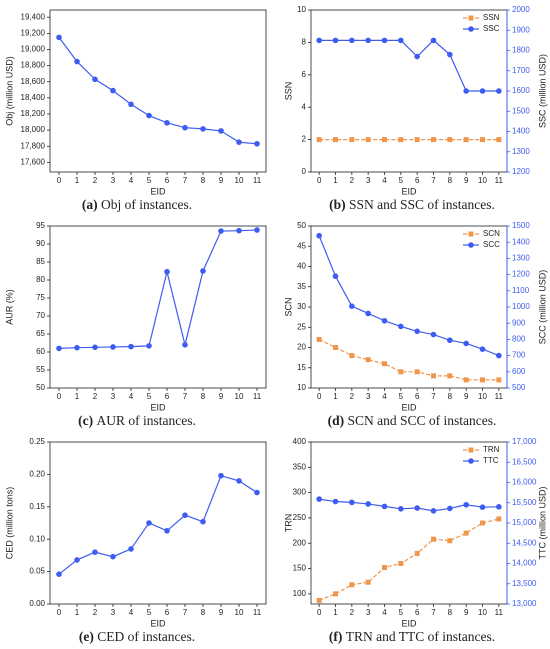 The image size is (550, 649). What do you see at coordinates (40, 279) in the screenshot?
I see `y-tick-label: 80` at bounding box center [40, 279].